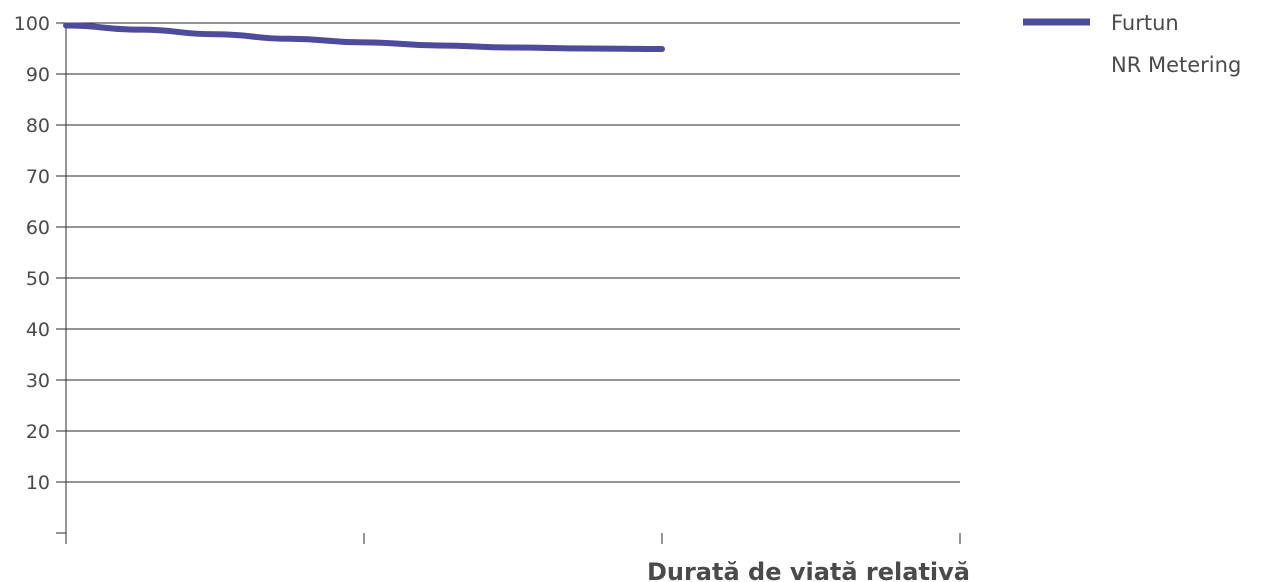 The image size is (1266, 582). I want to click on y-tick-label: 90, so click(38, 75).